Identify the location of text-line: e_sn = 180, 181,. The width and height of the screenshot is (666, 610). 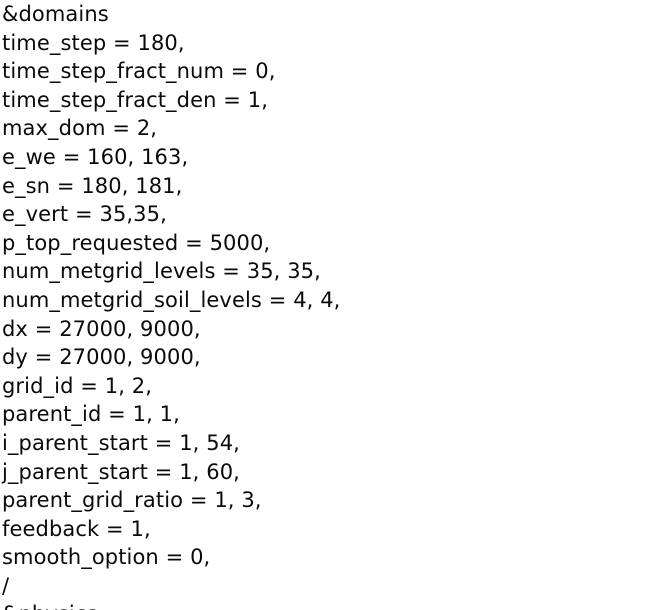
(92, 185).